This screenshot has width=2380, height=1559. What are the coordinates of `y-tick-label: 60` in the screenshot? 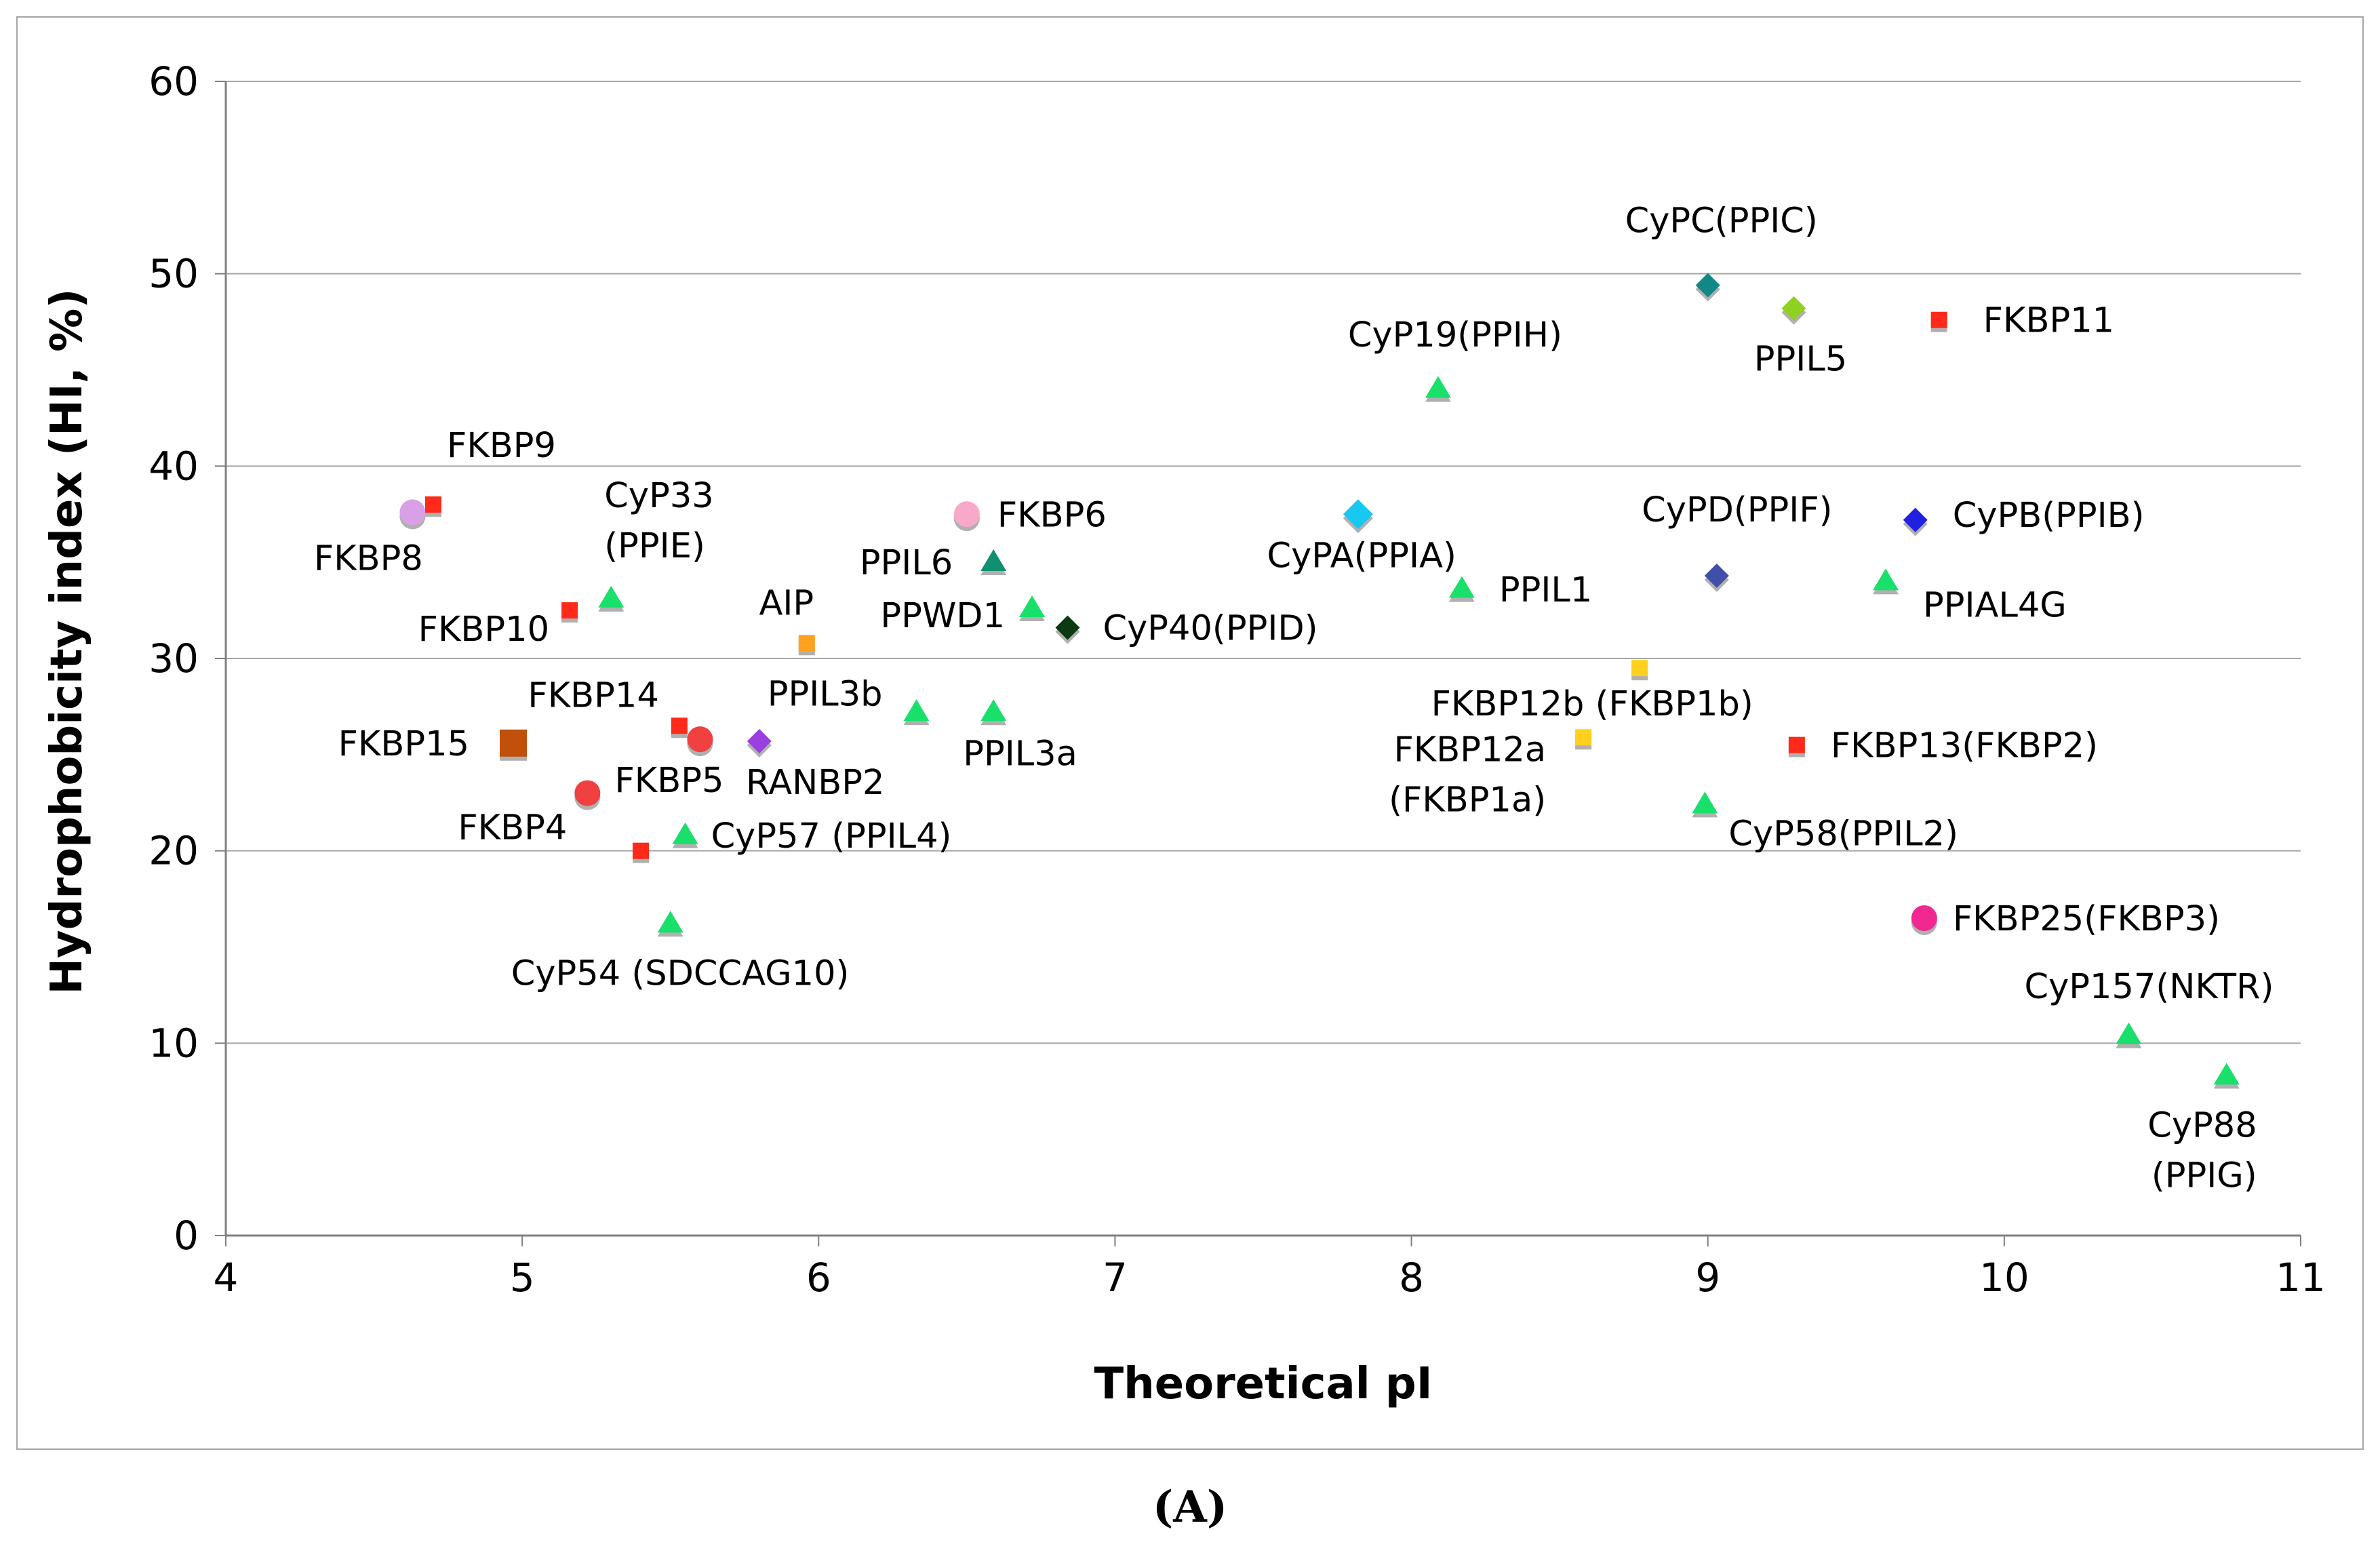 It's located at (173, 81).